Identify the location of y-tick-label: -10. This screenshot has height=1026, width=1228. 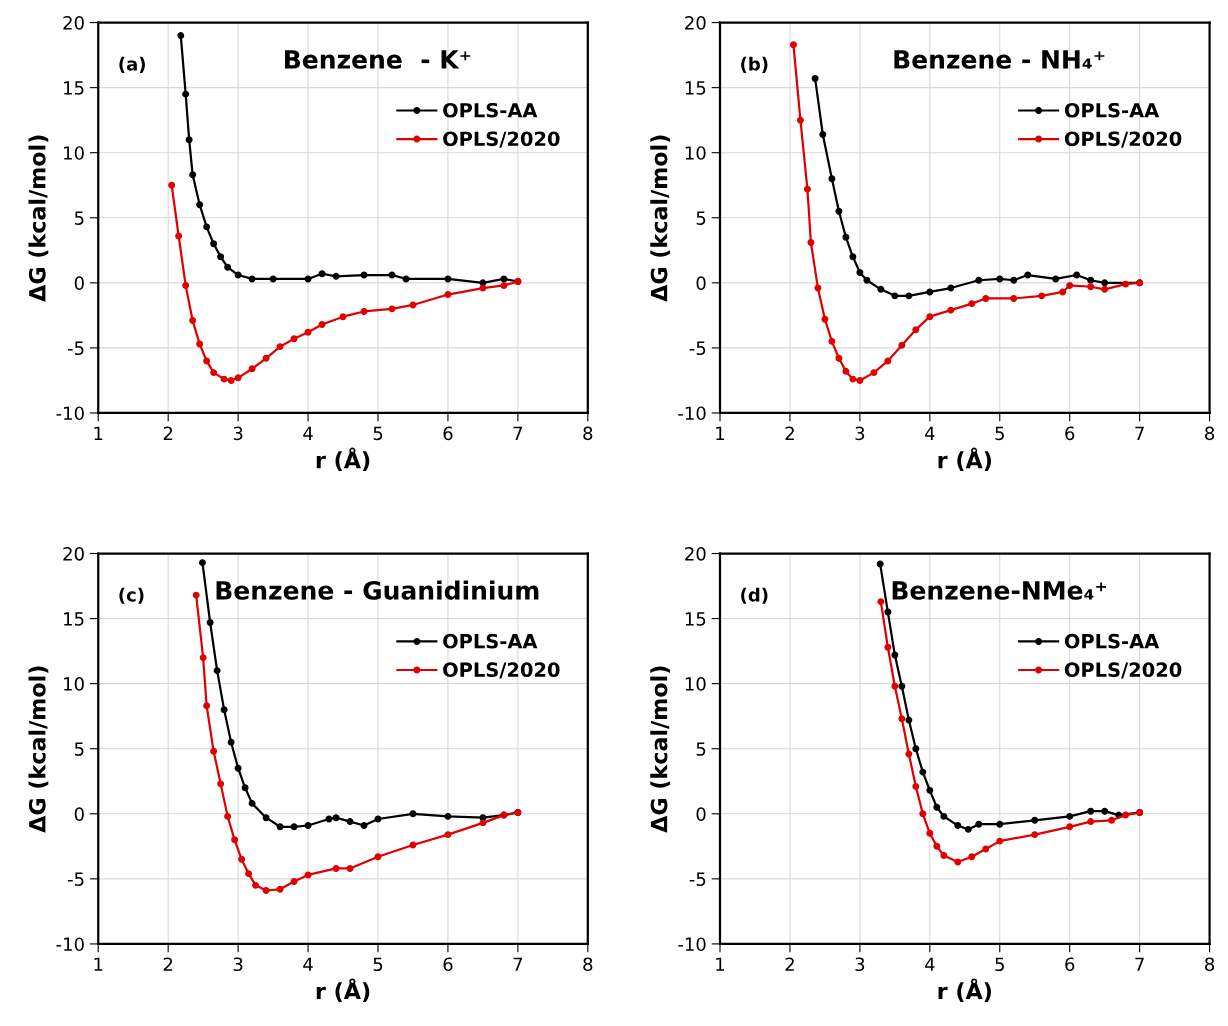
(692, 413).